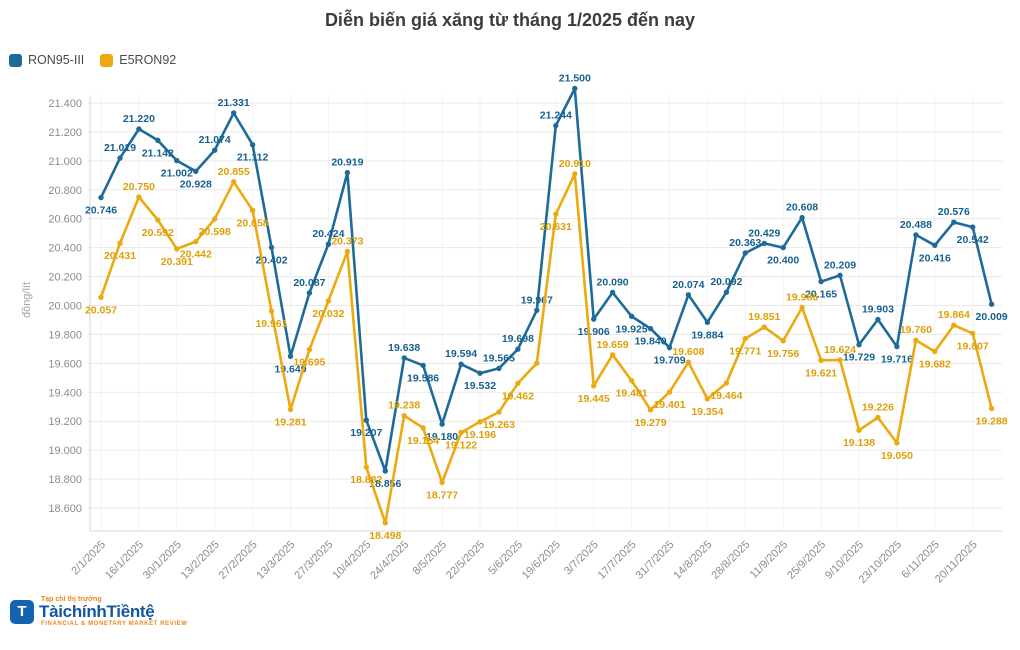 The image size is (1020, 650). I want to click on legend-item-ron95: RON95-III, so click(46, 60).